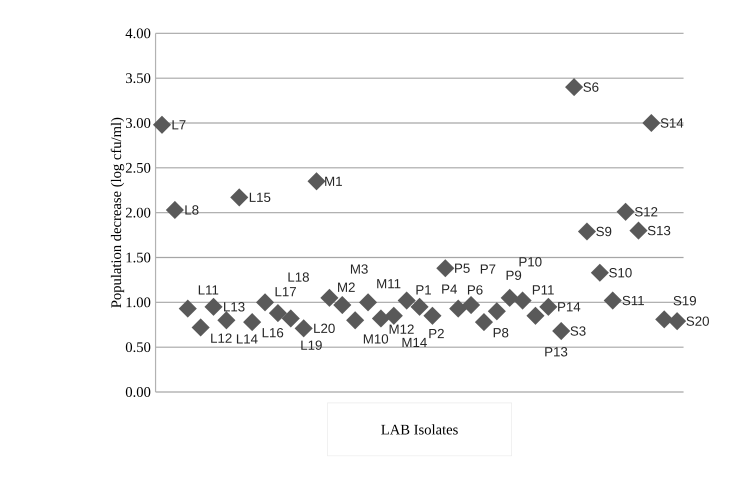 The height and width of the screenshot is (488, 742). I want to click on annotation: S9, so click(604, 231).